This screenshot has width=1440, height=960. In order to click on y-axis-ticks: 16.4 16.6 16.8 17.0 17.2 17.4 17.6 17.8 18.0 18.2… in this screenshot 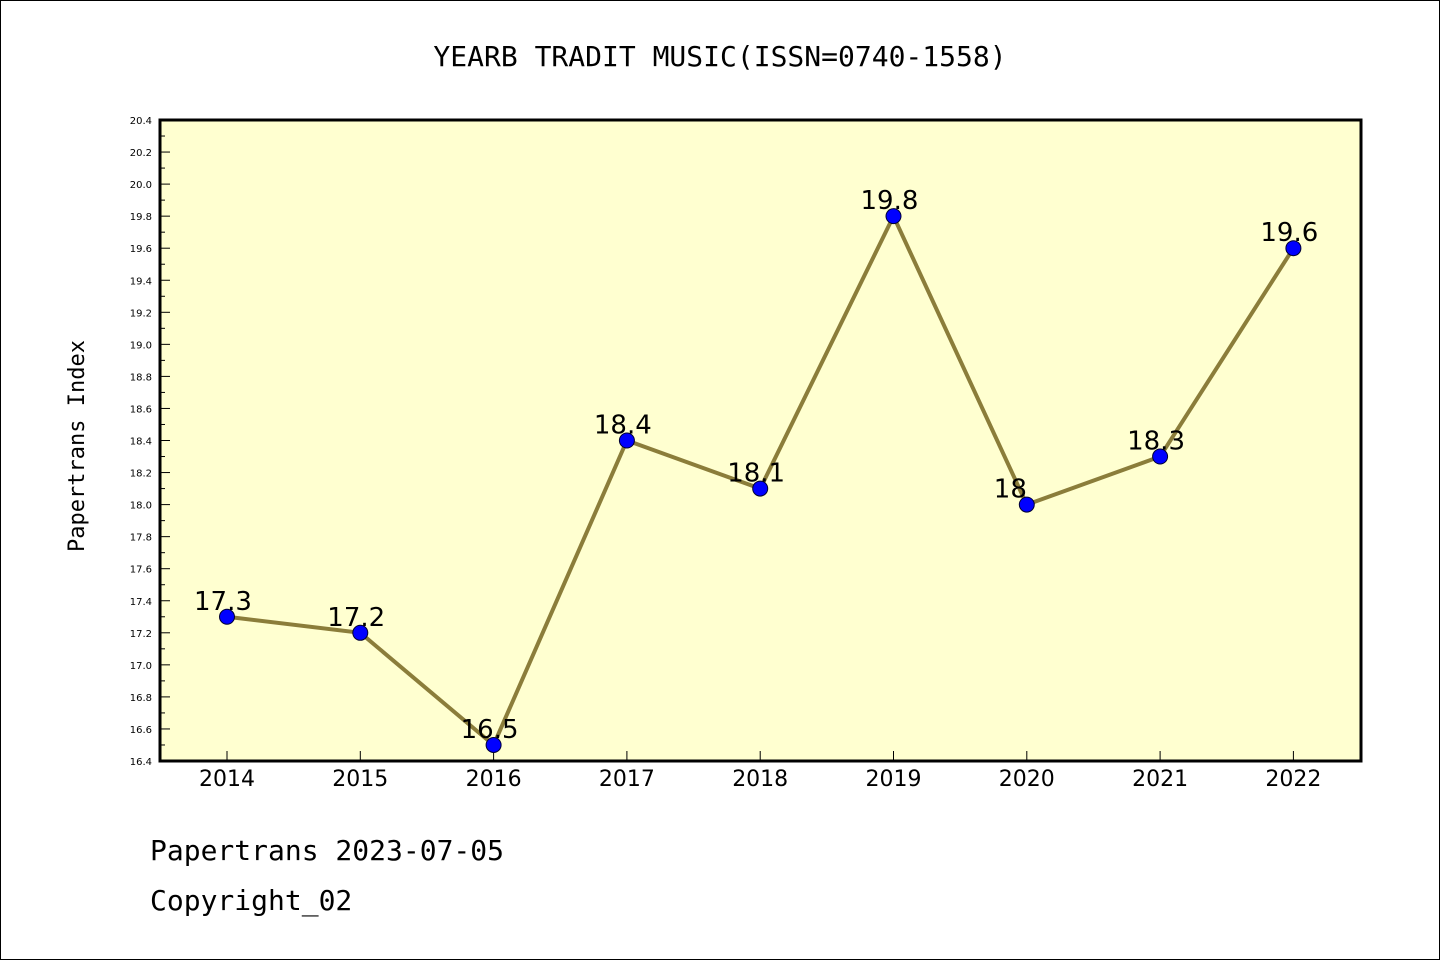, I will do `click(150, 442)`.